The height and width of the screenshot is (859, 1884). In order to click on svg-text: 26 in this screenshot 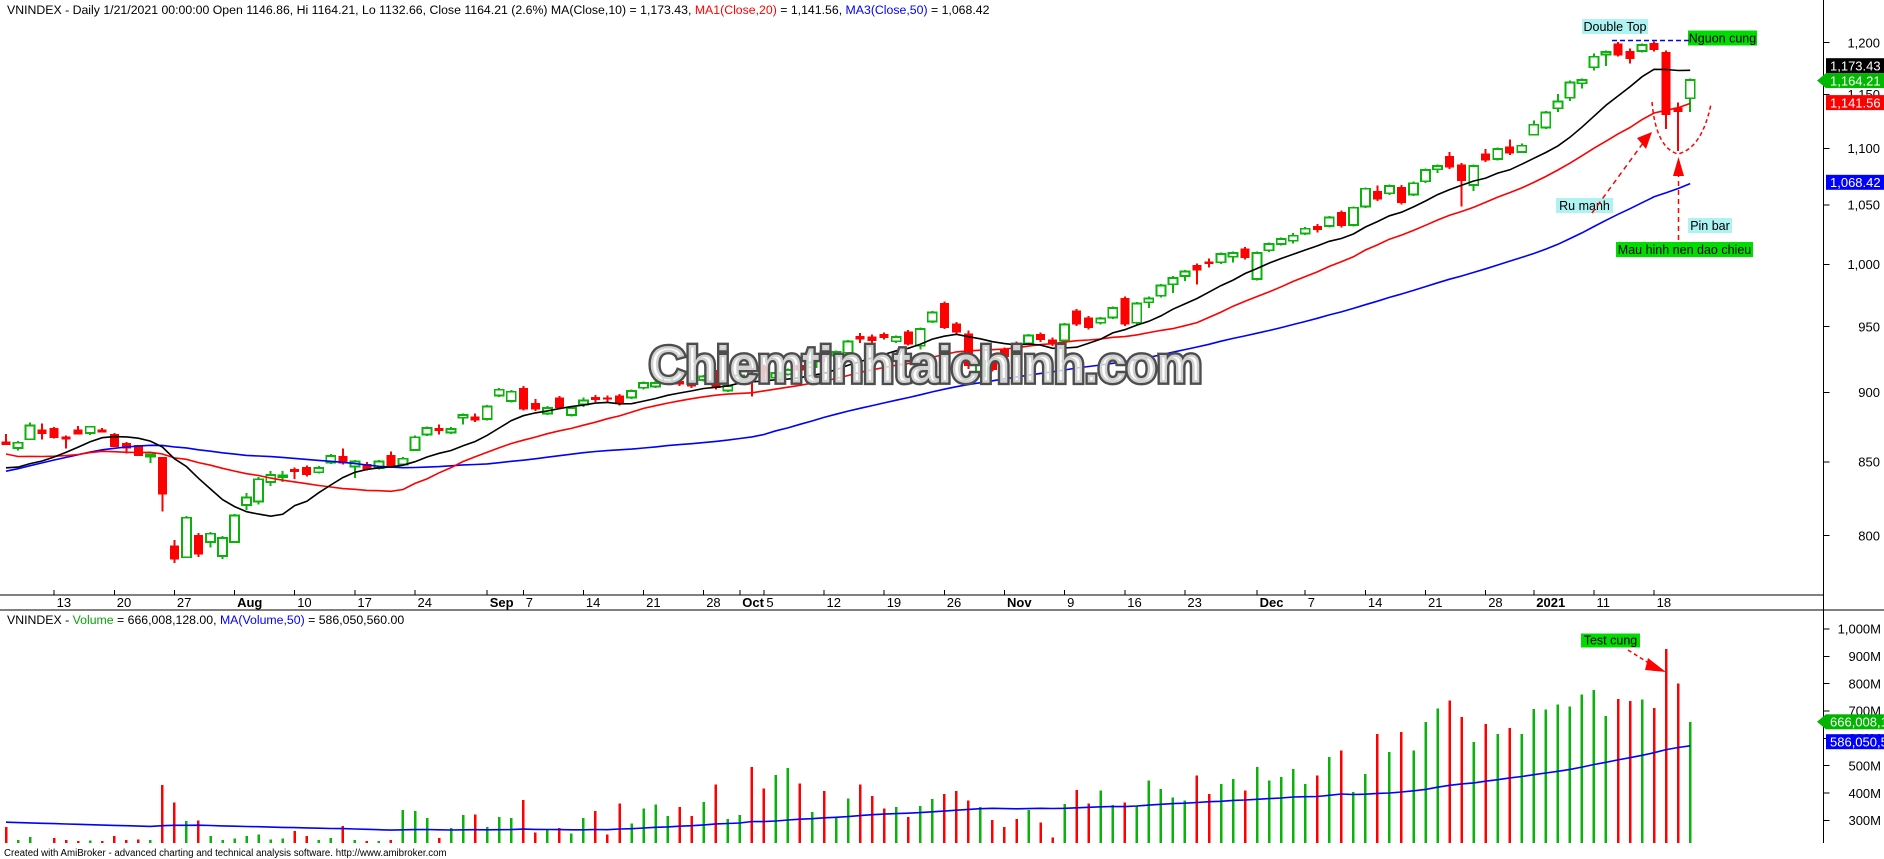, I will do `click(954, 602)`.